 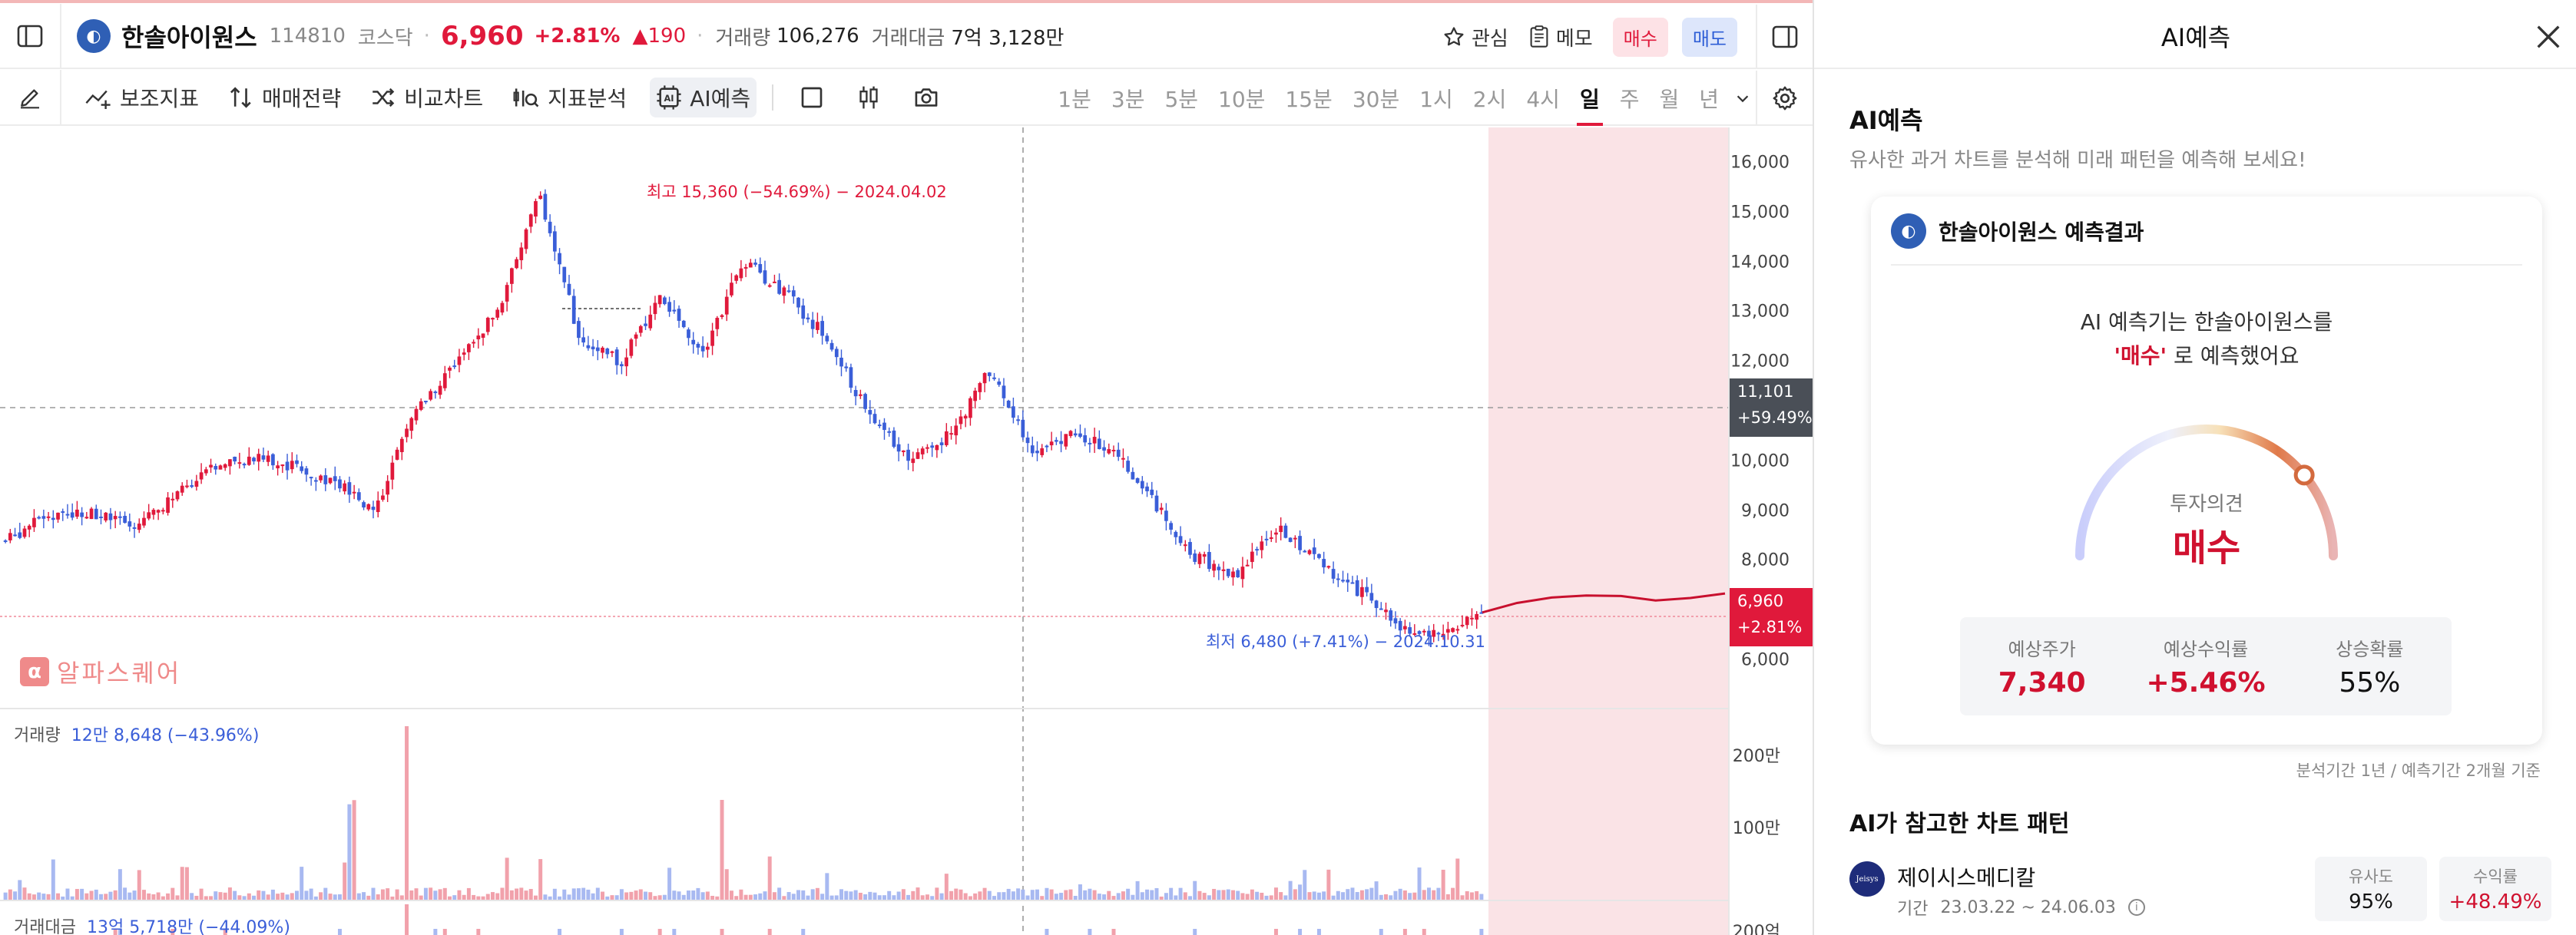 I want to click on similarity-label: 유사도, so click(x=2371, y=876).